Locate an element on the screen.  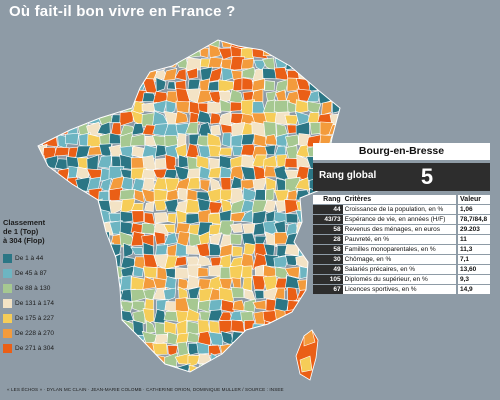
row-value: 29.203 is located at coordinates (473, 229).